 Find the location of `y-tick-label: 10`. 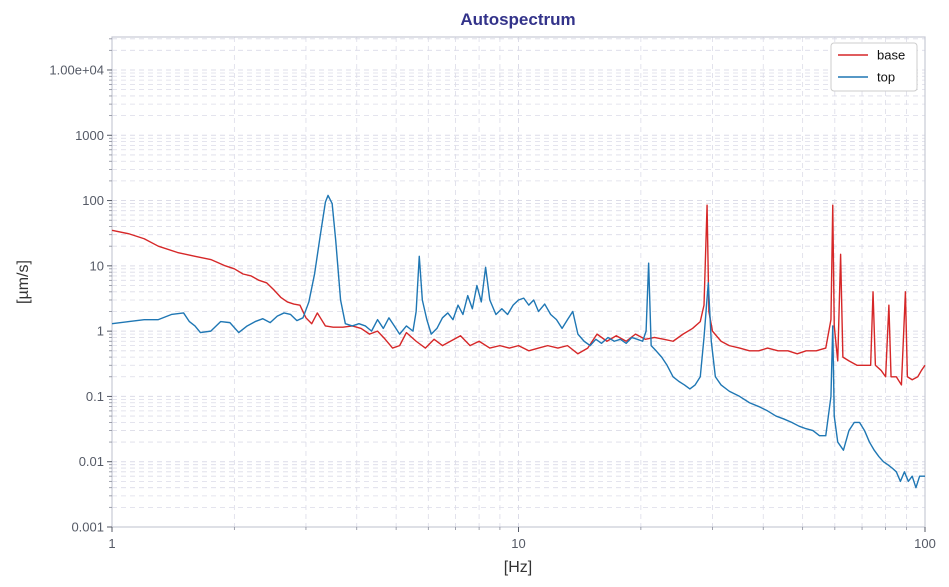

y-tick-label: 10 is located at coordinates (97, 265).